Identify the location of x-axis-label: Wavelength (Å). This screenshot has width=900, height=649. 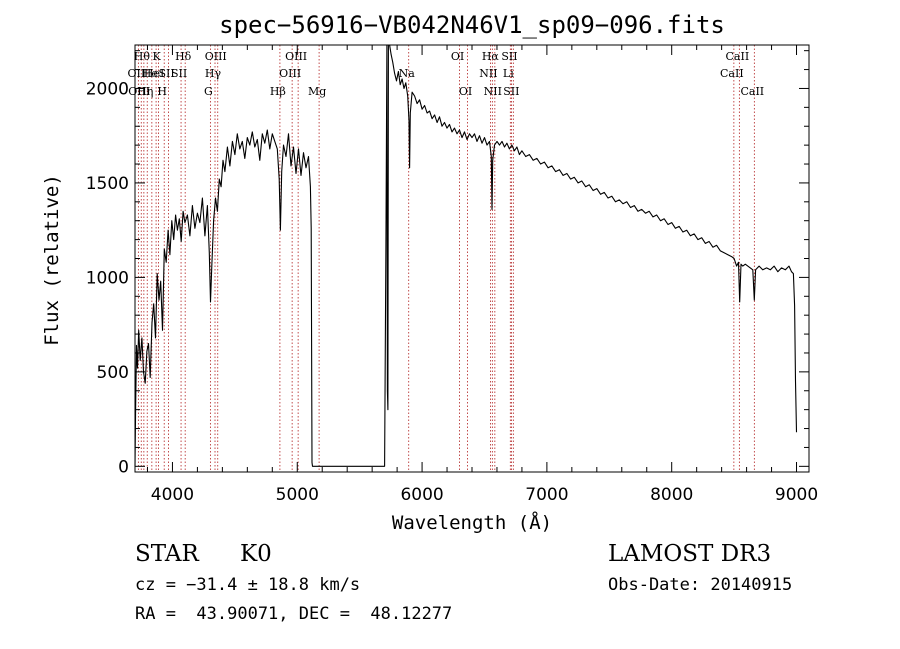
(472, 522).